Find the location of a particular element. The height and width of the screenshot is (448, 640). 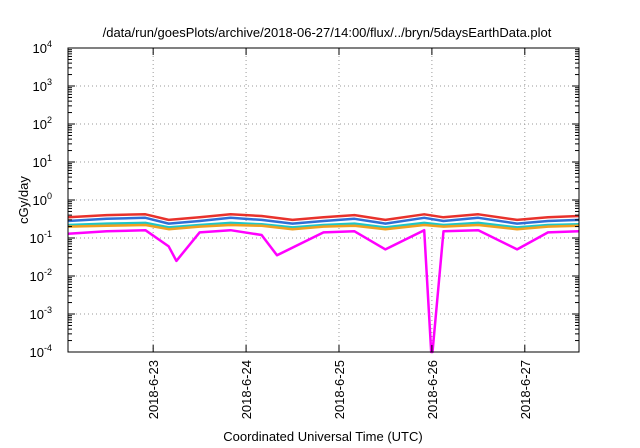

y-tick-label: 10⁻⁴ is located at coordinates (41, 351).